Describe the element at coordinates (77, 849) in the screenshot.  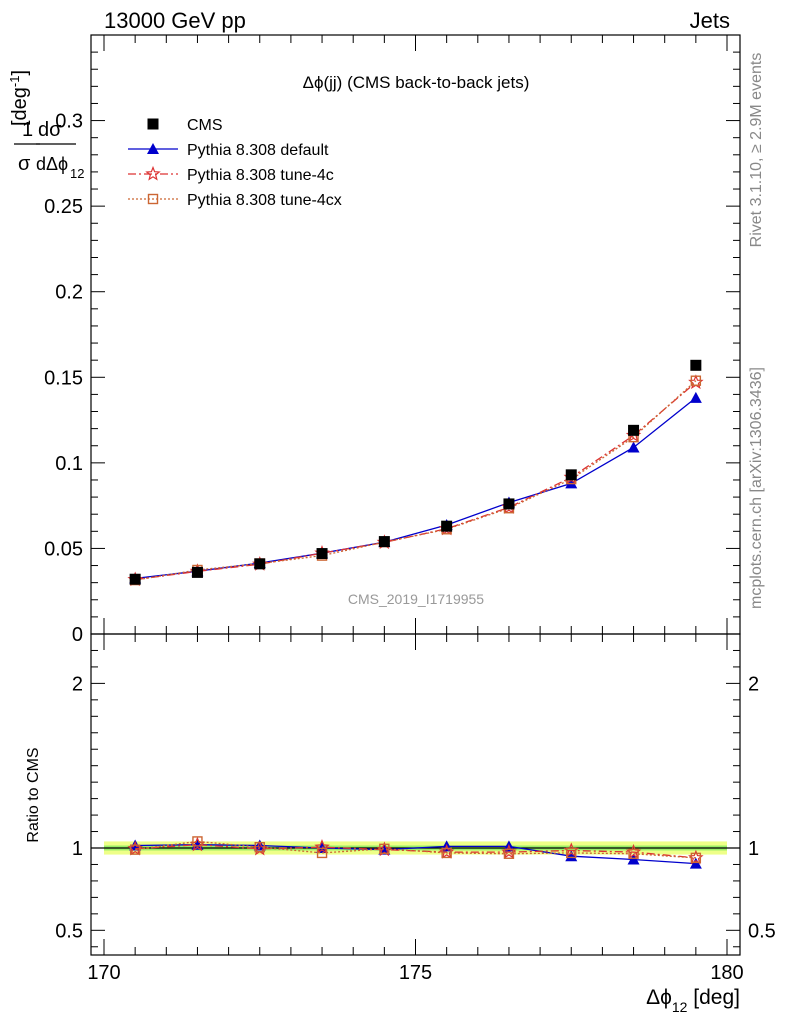
I see `ratio-y-tick-label: 1` at that location.